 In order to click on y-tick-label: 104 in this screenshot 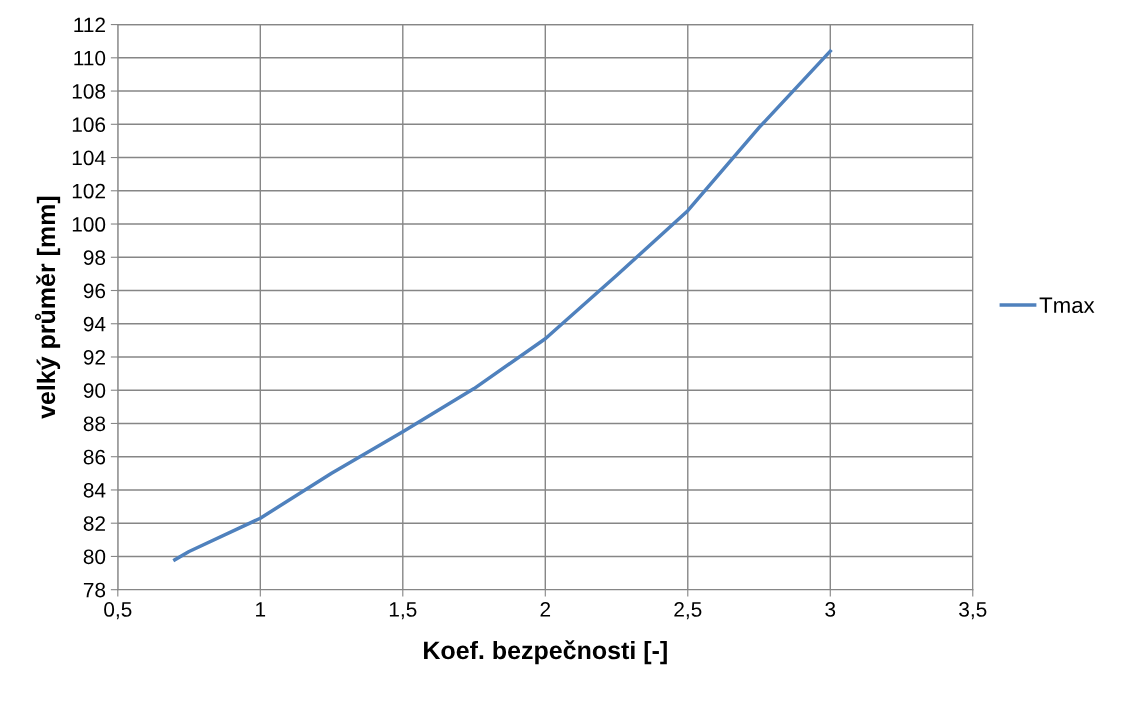, I will do `click(89, 158)`.